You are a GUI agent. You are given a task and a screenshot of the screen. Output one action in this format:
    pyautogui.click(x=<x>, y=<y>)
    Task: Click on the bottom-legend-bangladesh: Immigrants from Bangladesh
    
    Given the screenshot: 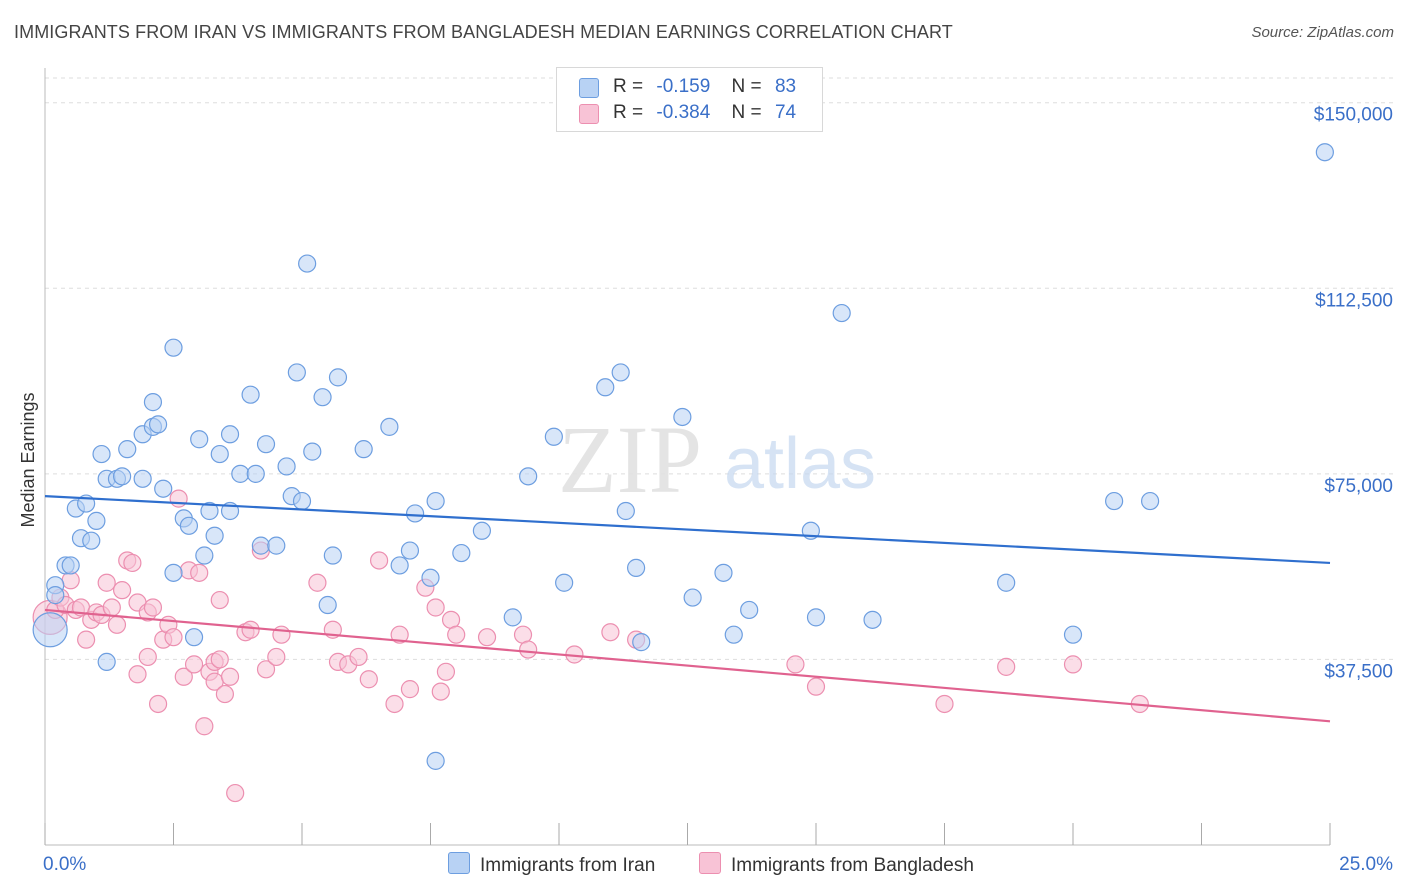 What is the action you would take?
    pyautogui.click(x=836, y=864)
    